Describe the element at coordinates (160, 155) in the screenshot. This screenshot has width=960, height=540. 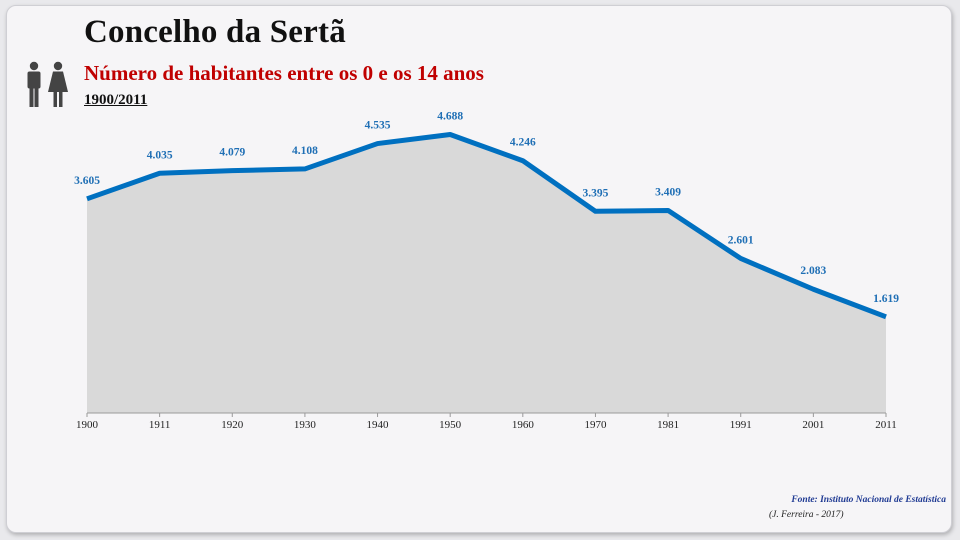
I see `data-label: 4.035` at that location.